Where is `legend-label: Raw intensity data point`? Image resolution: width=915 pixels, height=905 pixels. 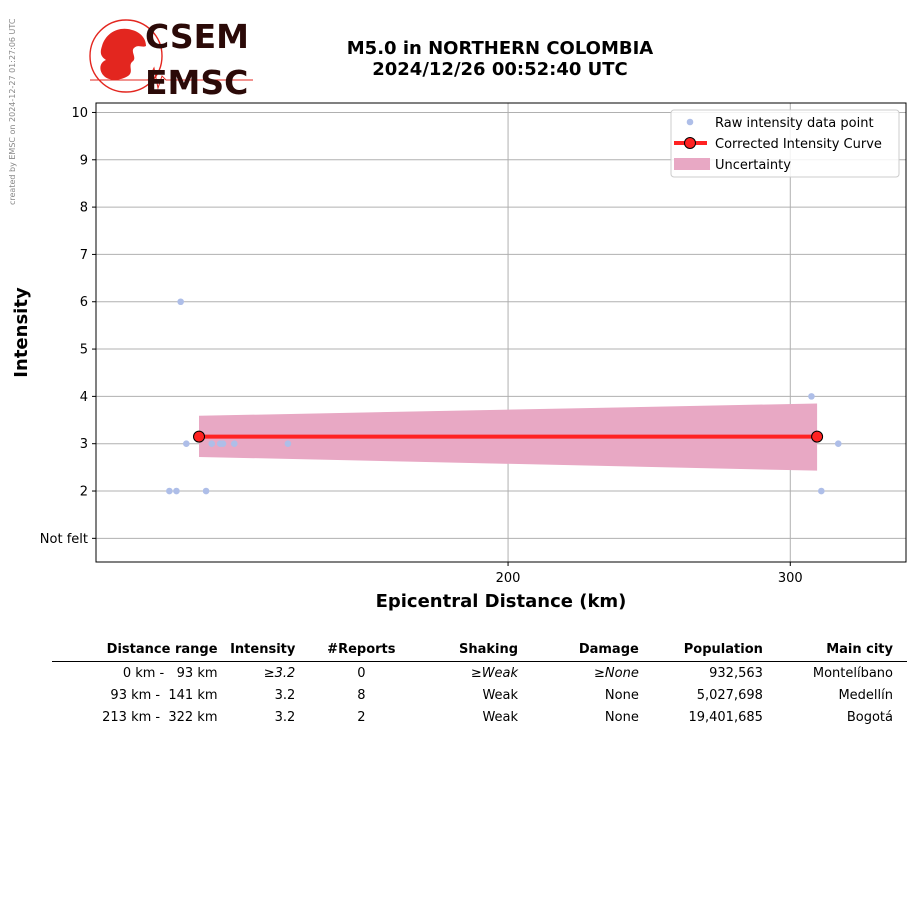 legend-label: Raw intensity data point is located at coordinates (794, 123).